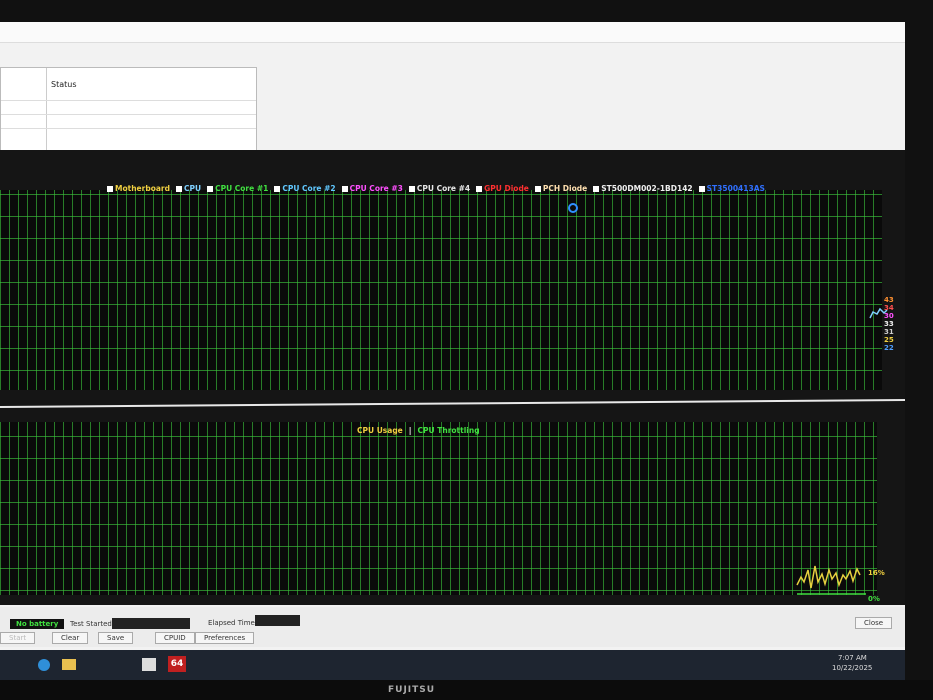  What do you see at coordinates (70, 638) in the screenshot?
I see `button: Clear` at bounding box center [70, 638].